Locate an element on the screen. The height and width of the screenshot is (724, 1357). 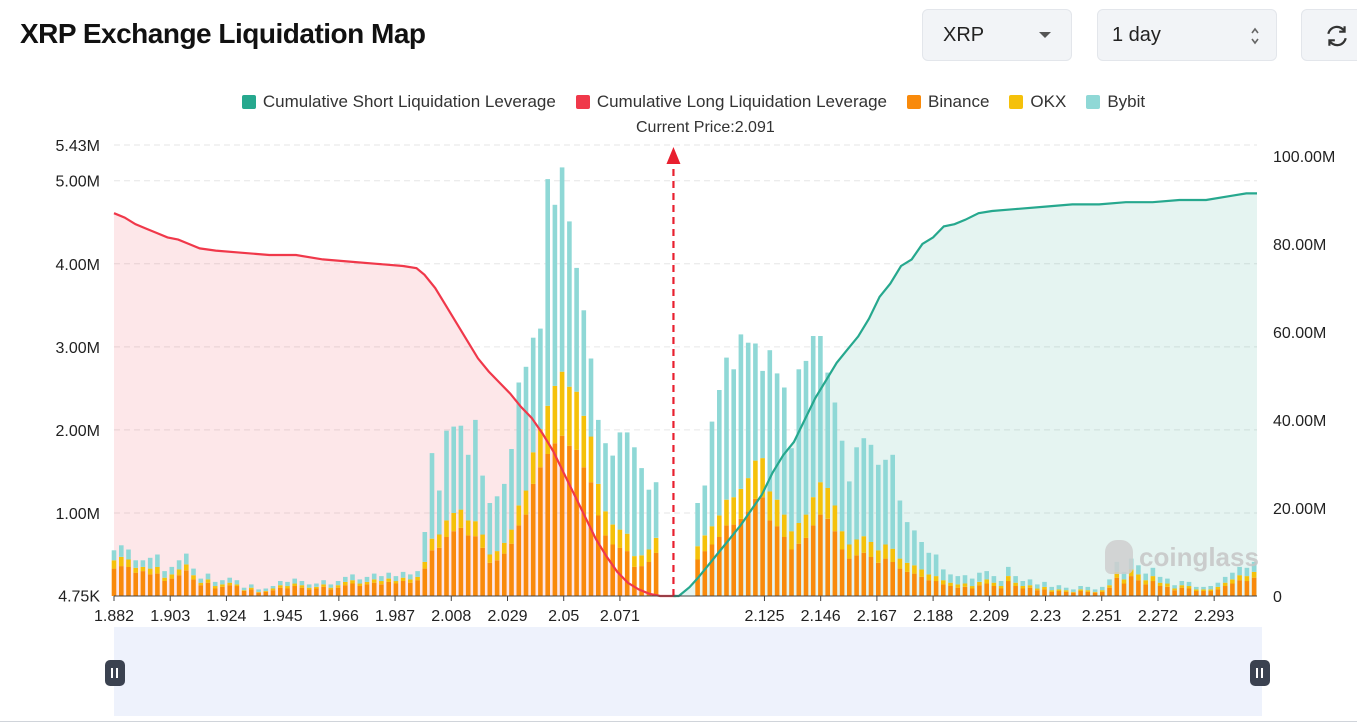
y-right-tick-label: 40.00M is located at coordinates (1299, 421).